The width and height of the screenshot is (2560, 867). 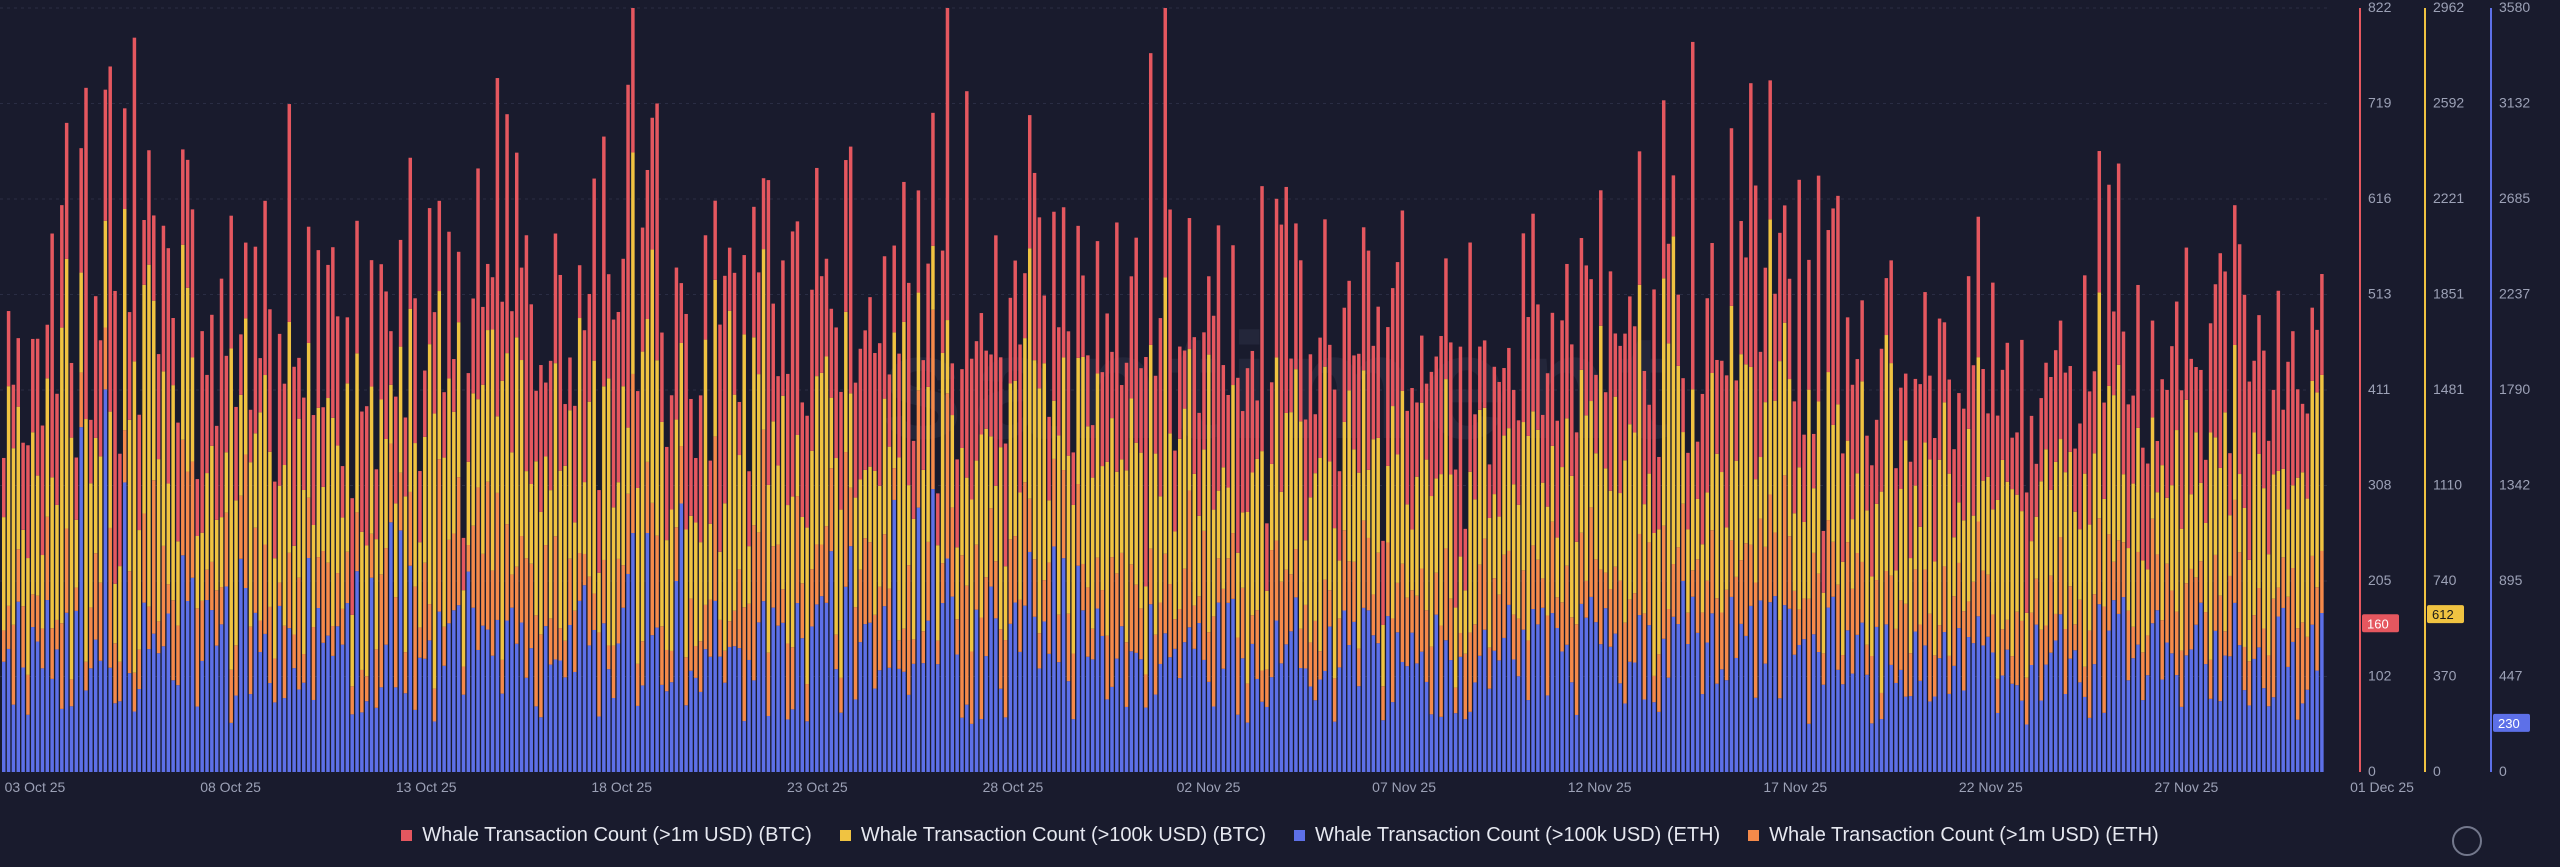 What do you see at coordinates (2378, 623) in the screenshot?
I see `current-value-text: 160` at bounding box center [2378, 623].